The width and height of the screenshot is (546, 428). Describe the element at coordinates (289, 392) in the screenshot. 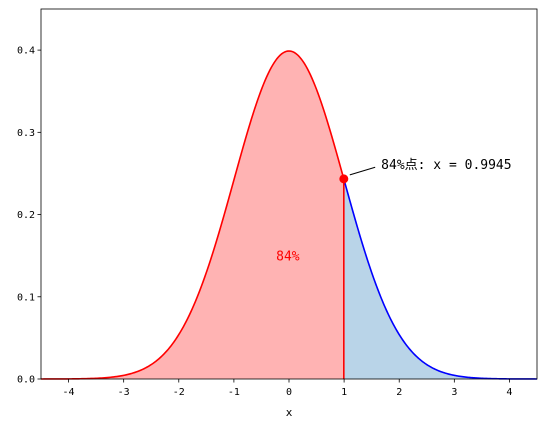

I see `x-tick-label: 0` at that location.